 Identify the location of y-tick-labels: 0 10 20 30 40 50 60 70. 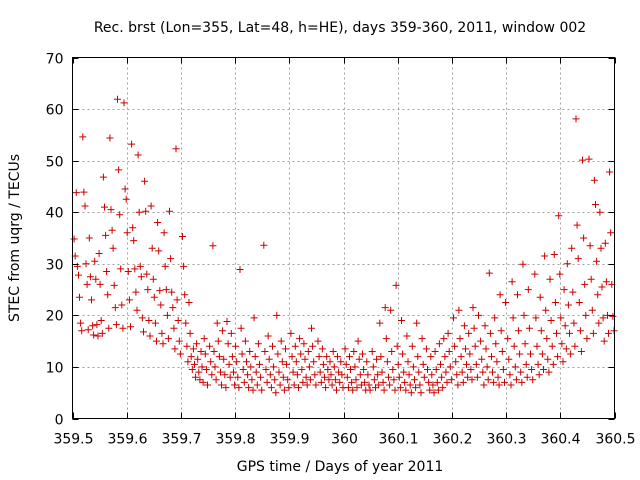
(55, 240).